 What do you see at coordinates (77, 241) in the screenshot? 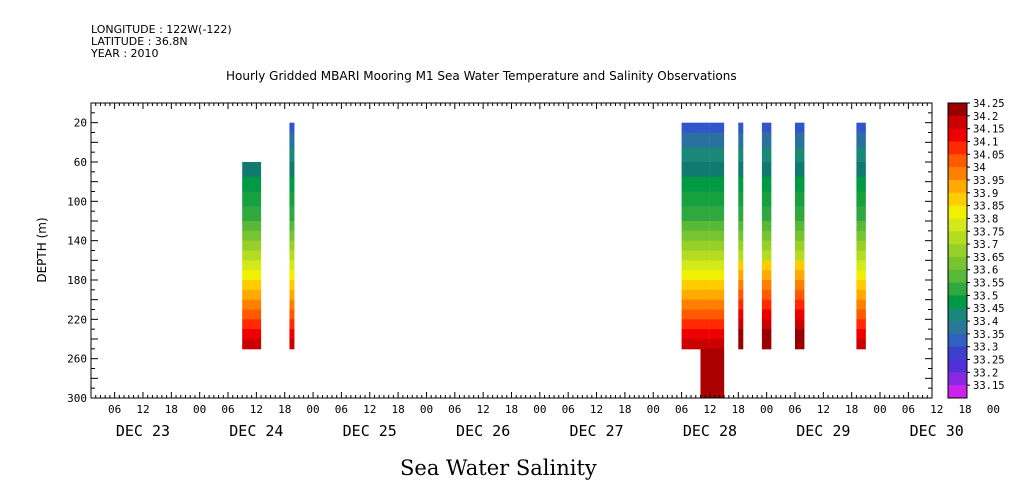
I see `y-tick-label: 140` at bounding box center [77, 241].